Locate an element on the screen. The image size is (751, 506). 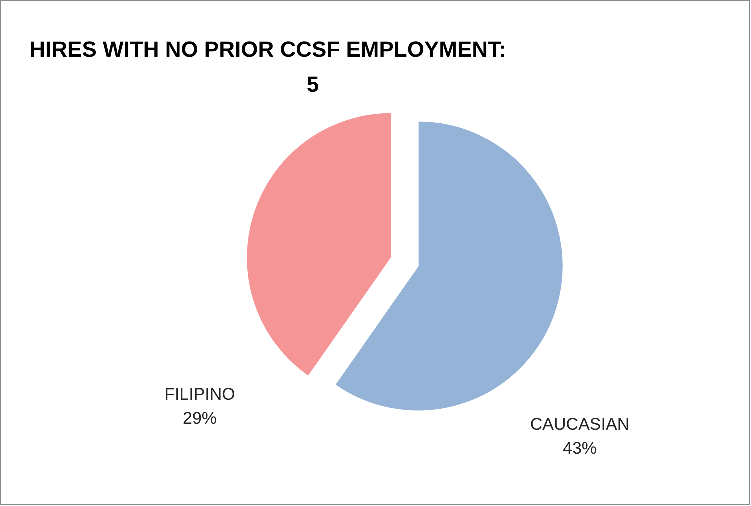
slice-label: CAUCASIAN is located at coordinates (580, 424).